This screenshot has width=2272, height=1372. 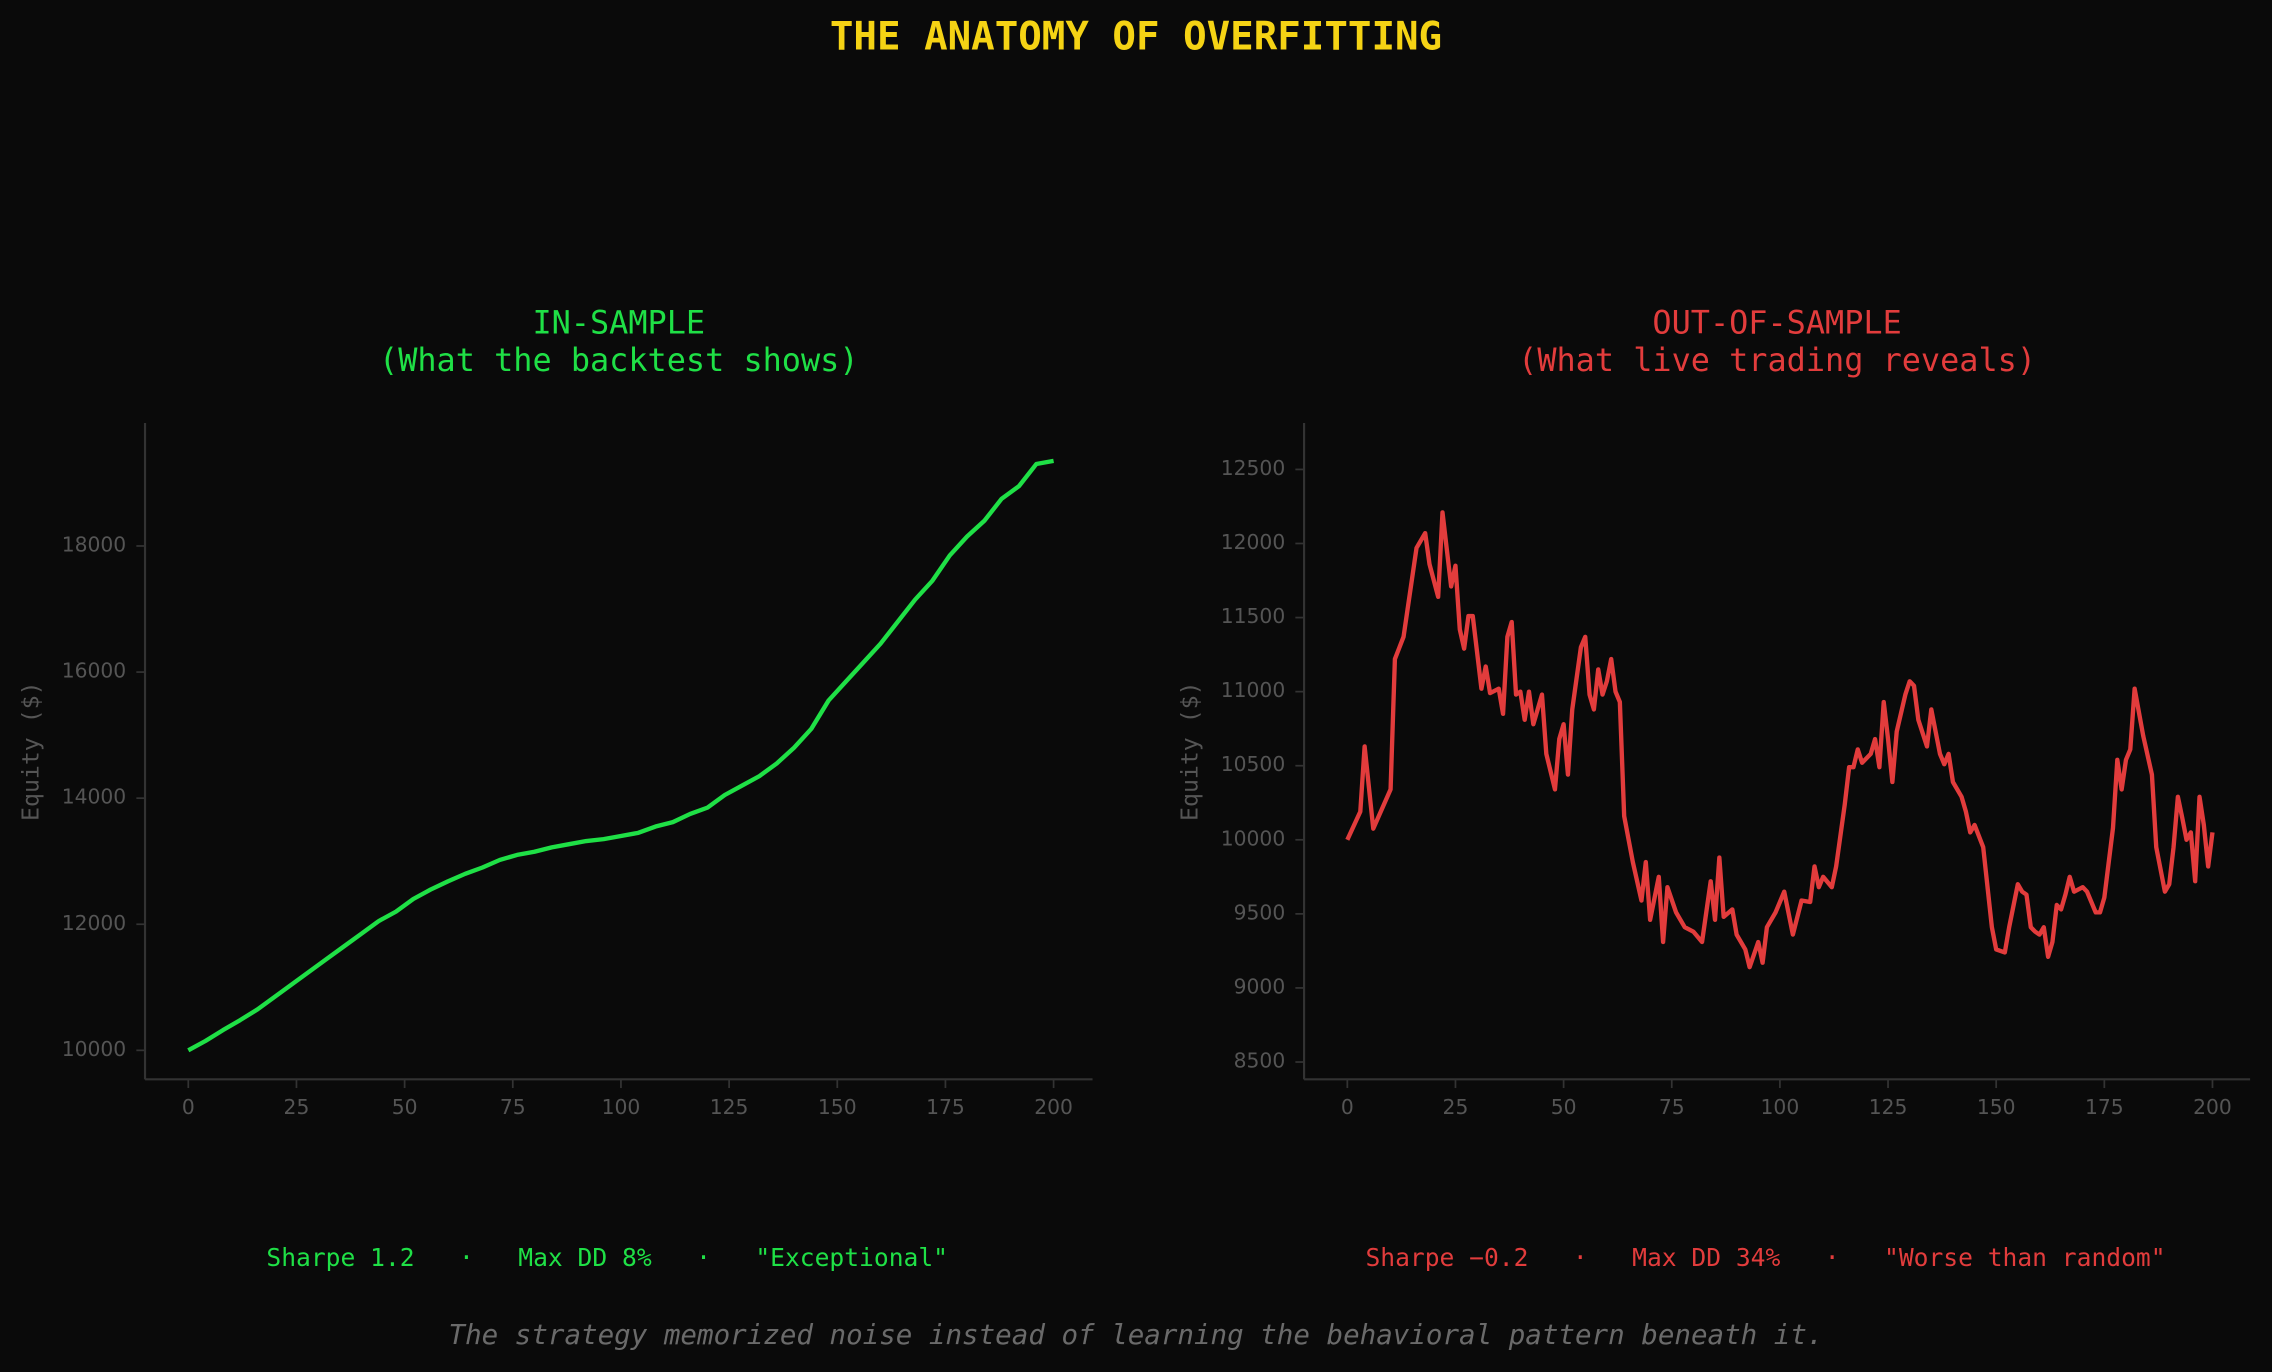 I want to click on page-title: THE ANATOMY OF OVERFITTING, so click(x=1136, y=37).